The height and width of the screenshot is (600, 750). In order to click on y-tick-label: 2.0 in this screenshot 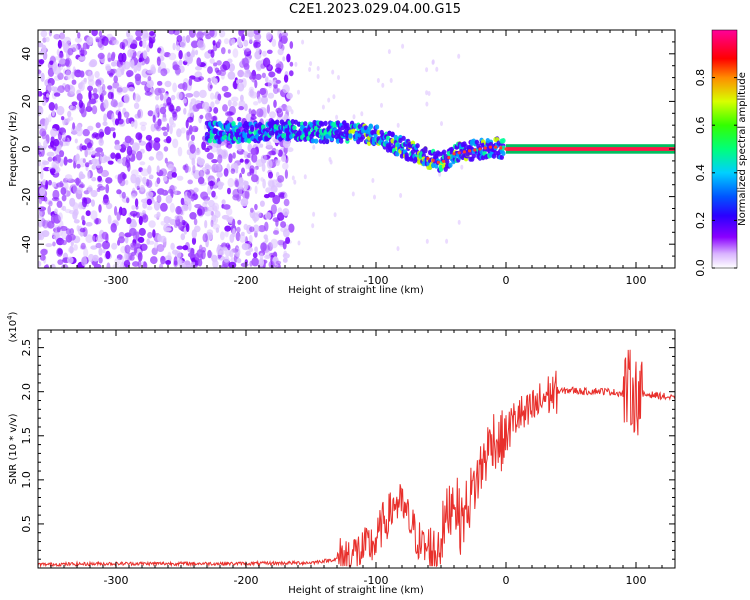, I will do `click(26, 392)`.